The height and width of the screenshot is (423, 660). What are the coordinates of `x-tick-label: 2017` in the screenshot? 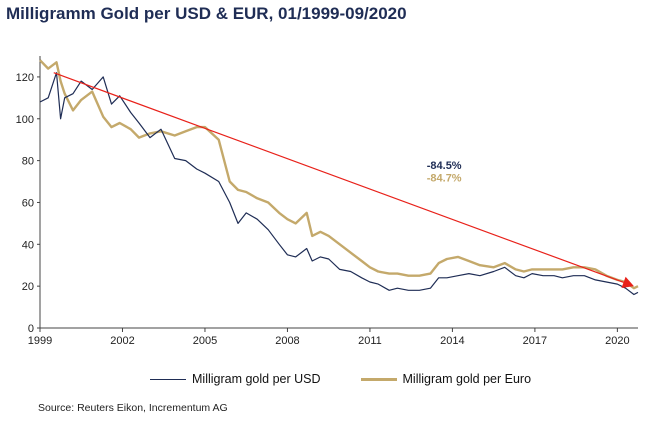 It's located at (535, 341).